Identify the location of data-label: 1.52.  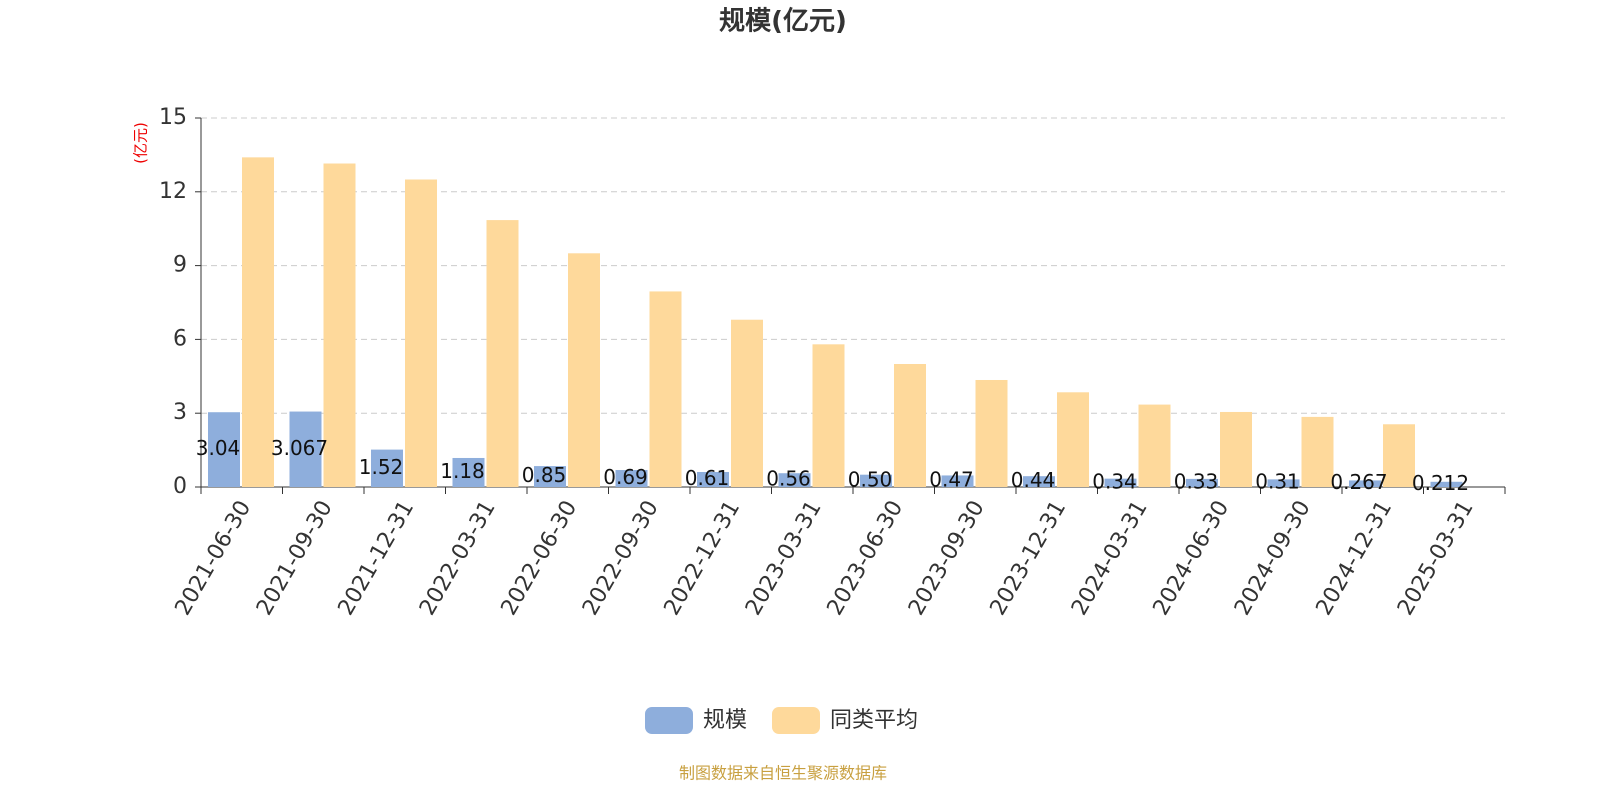
(381, 467).